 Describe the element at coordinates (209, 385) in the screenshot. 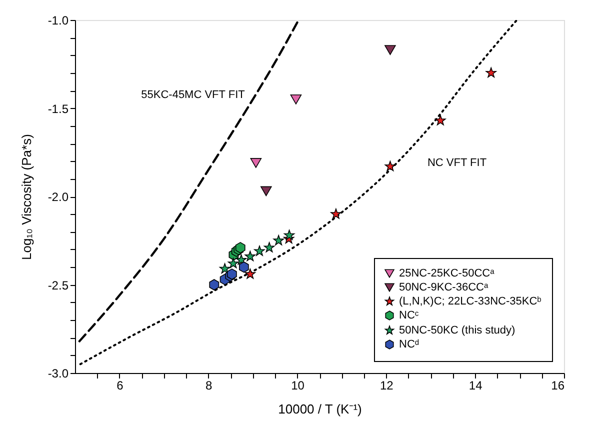

I see `x-tick-label: 8` at that location.